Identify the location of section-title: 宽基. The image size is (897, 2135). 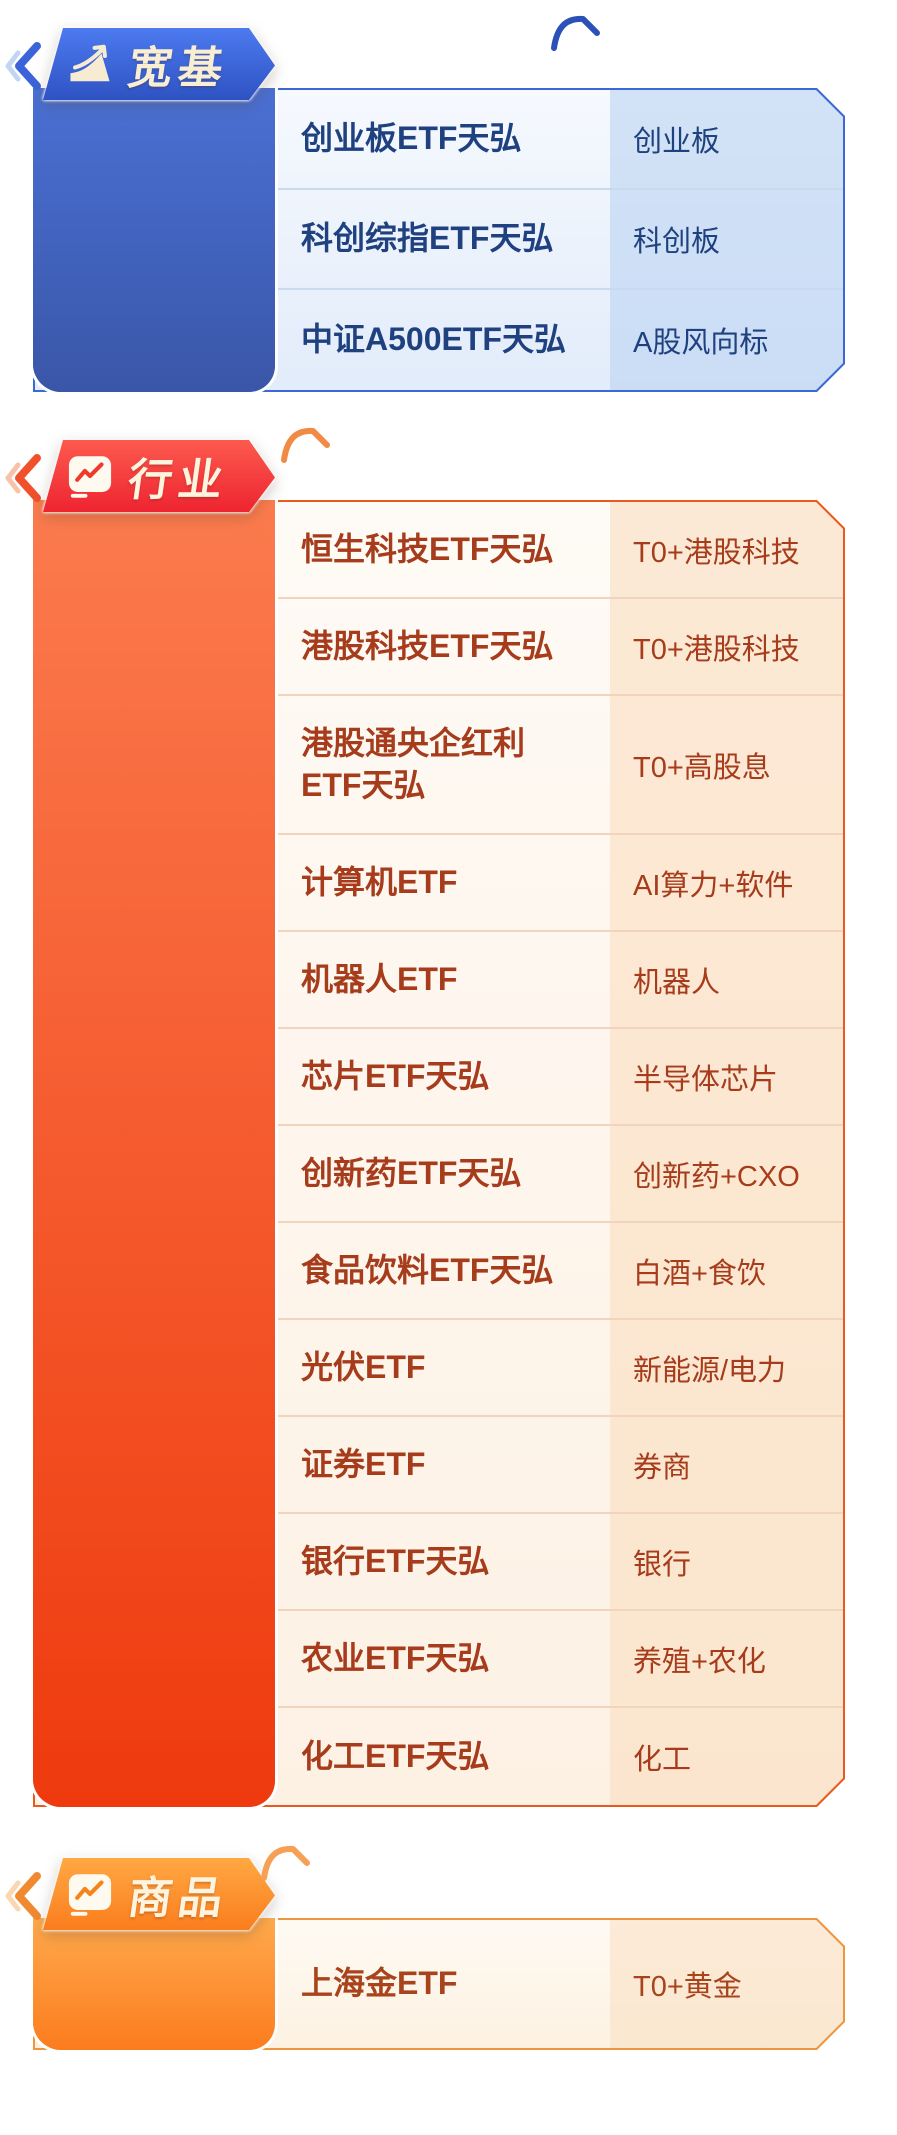
(178, 68).